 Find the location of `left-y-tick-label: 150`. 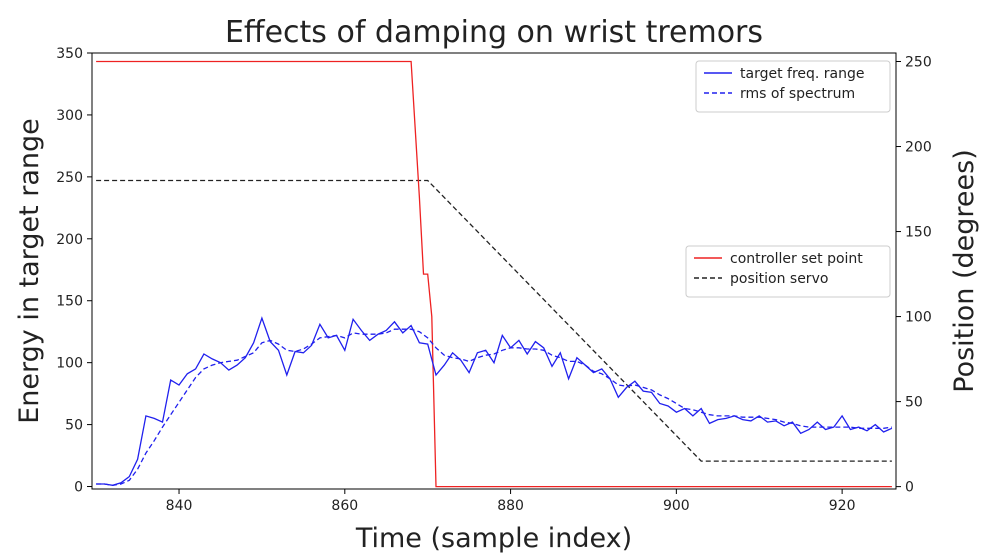

left-y-tick-label: 150 is located at coordinates (69, 302).